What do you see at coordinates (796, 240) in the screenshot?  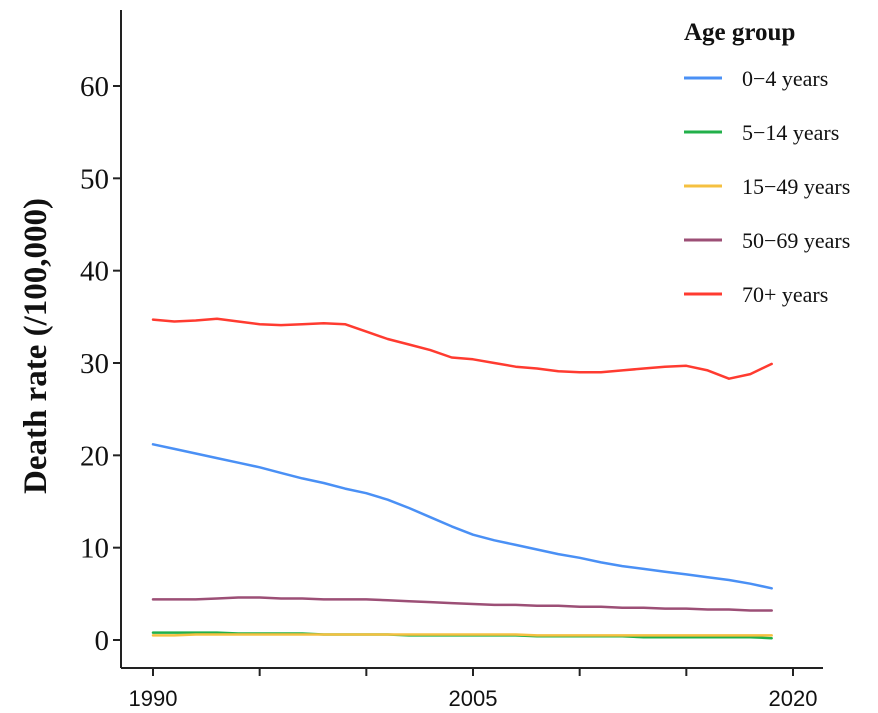 I see `legend-label: 50−69 years` at bounding box center [796, 240].